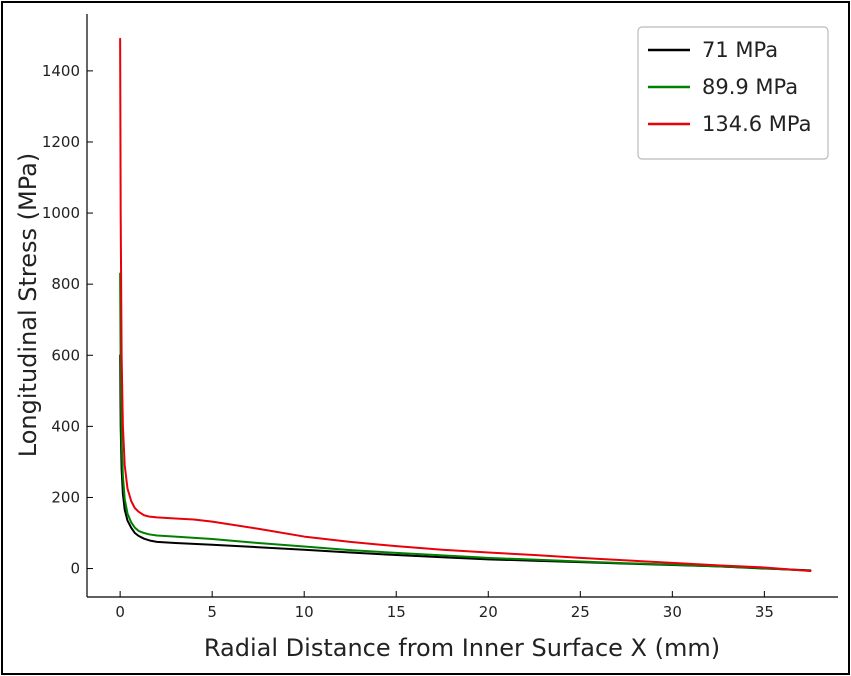  Describe the element at coordinates (65, 355) in the screenshot. I see `y-tick-label: 600` at that location.